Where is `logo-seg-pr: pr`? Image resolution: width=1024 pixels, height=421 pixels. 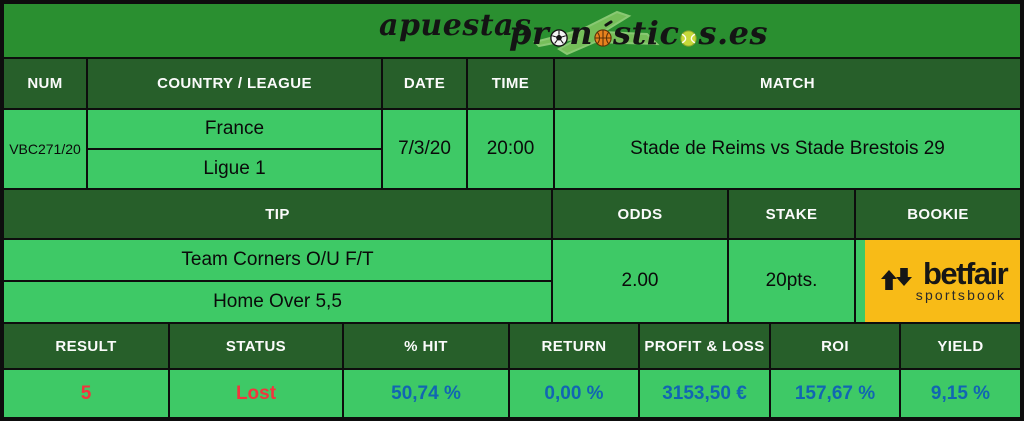 logo-seg-pr: pr is located at coordinates (529, 33).